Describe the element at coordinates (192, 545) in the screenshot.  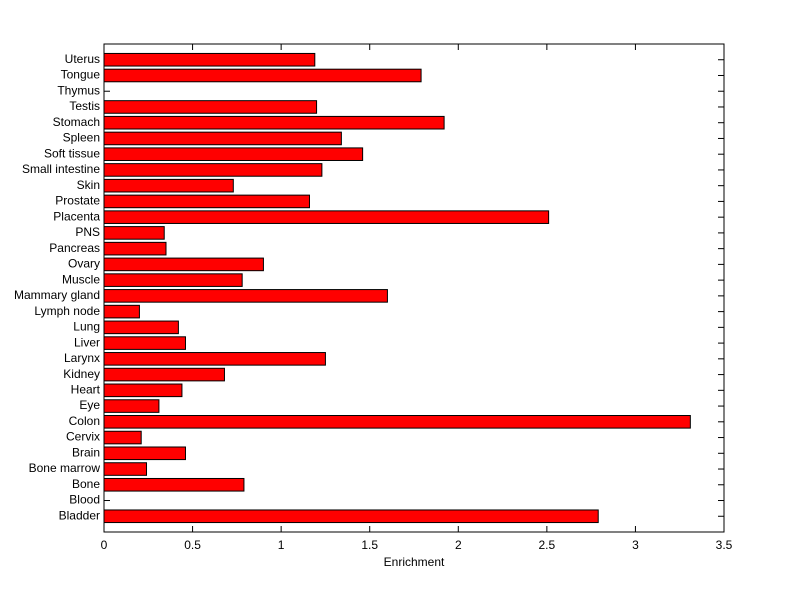
I see `x-tick-label: 0.5` at that location.